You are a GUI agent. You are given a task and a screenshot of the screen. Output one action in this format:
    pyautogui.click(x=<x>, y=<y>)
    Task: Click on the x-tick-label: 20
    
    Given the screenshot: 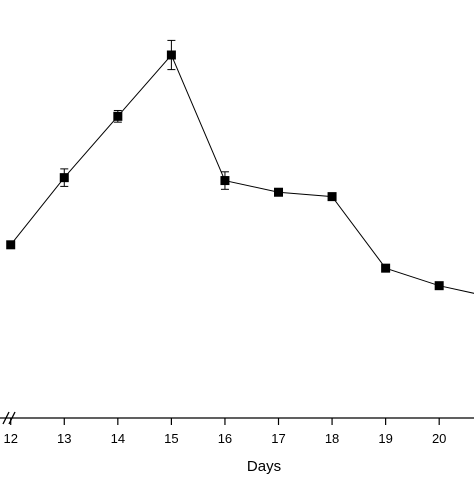 What is the action you would take?
    pyautogui.click(x=439, y=438)
    